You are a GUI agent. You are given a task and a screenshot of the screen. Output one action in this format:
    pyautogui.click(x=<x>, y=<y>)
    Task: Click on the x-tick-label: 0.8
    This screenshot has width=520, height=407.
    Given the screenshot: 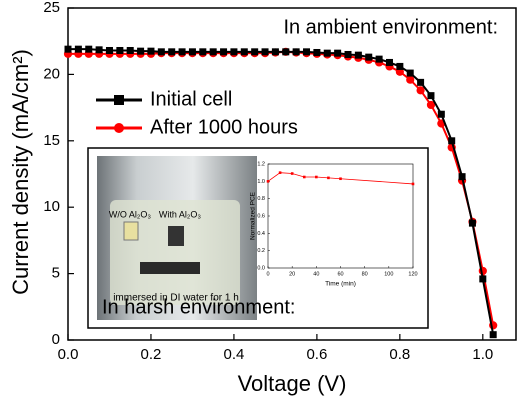 What is the action you would take?
    pyautogui.click(x=399, y=354)
    